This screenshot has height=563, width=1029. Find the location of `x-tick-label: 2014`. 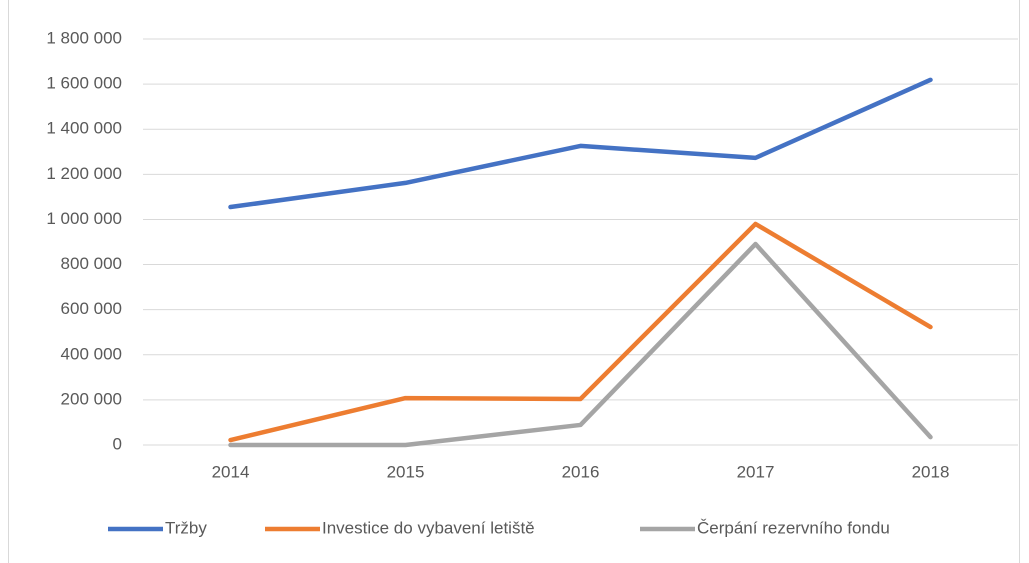

x-tick-label: 2014 is located at coordinates (231, 471).